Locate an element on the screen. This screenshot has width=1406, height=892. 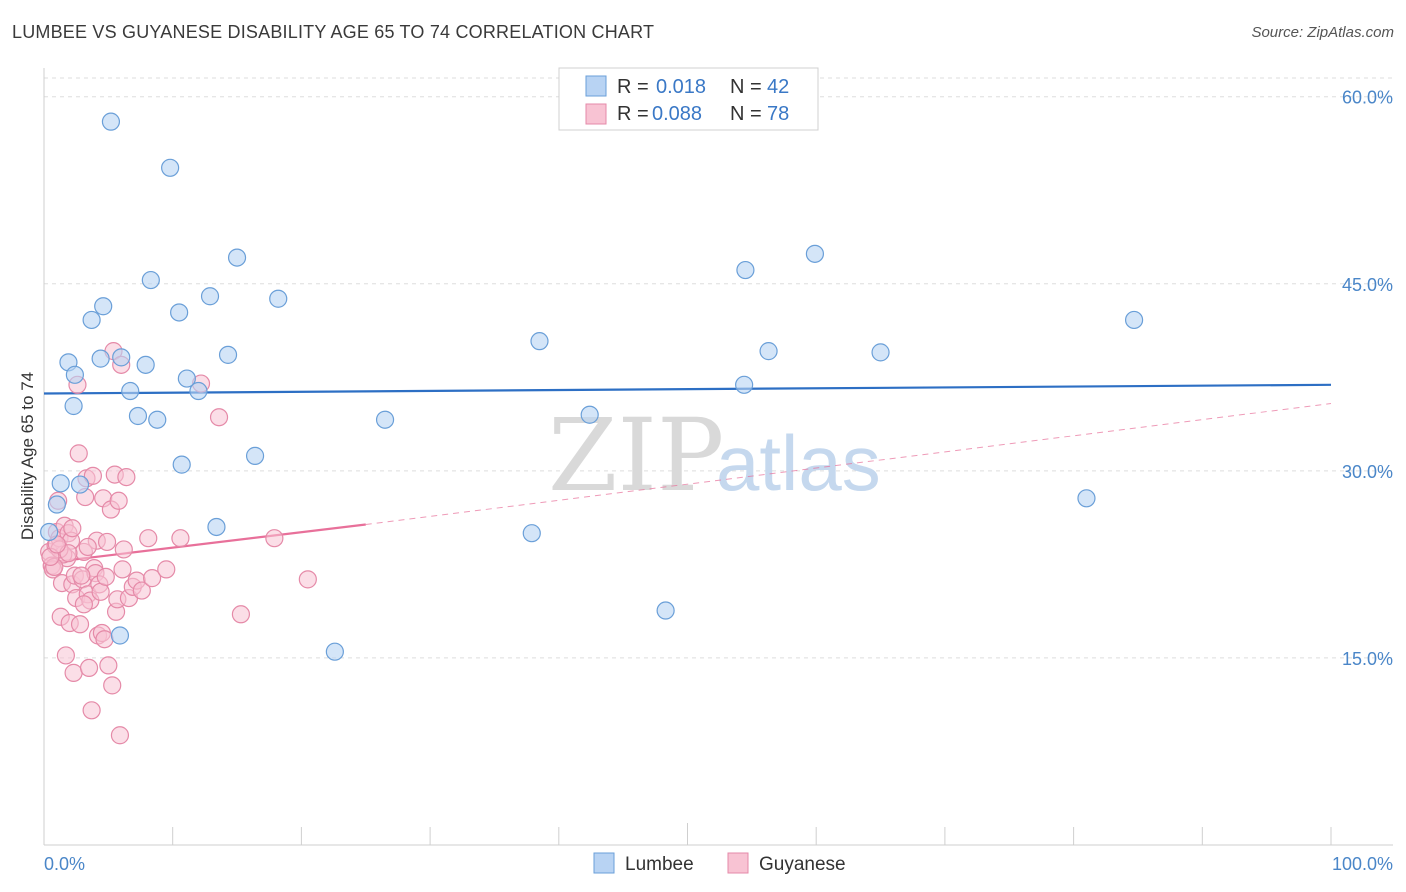
guyanese-points is located at coordinates (178, 543).